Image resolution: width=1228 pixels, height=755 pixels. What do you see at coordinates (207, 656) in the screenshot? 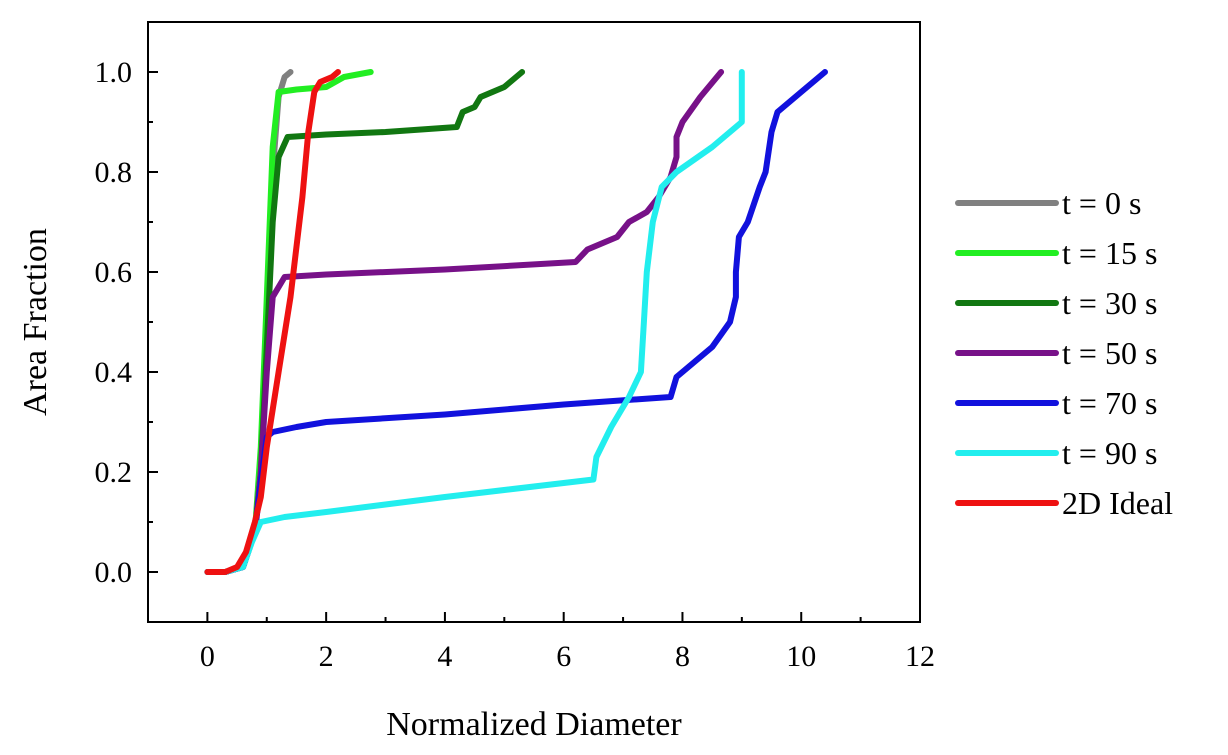
I see `x-tick-label: 0` at bounding box center [207, 656].